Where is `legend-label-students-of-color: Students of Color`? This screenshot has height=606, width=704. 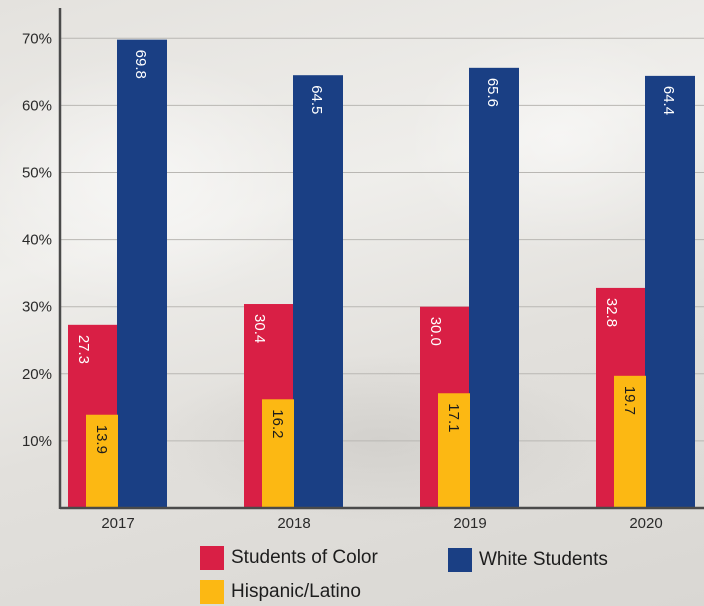 legend-label-students-of-color: Students of Color is located at coordinates (304, 557).